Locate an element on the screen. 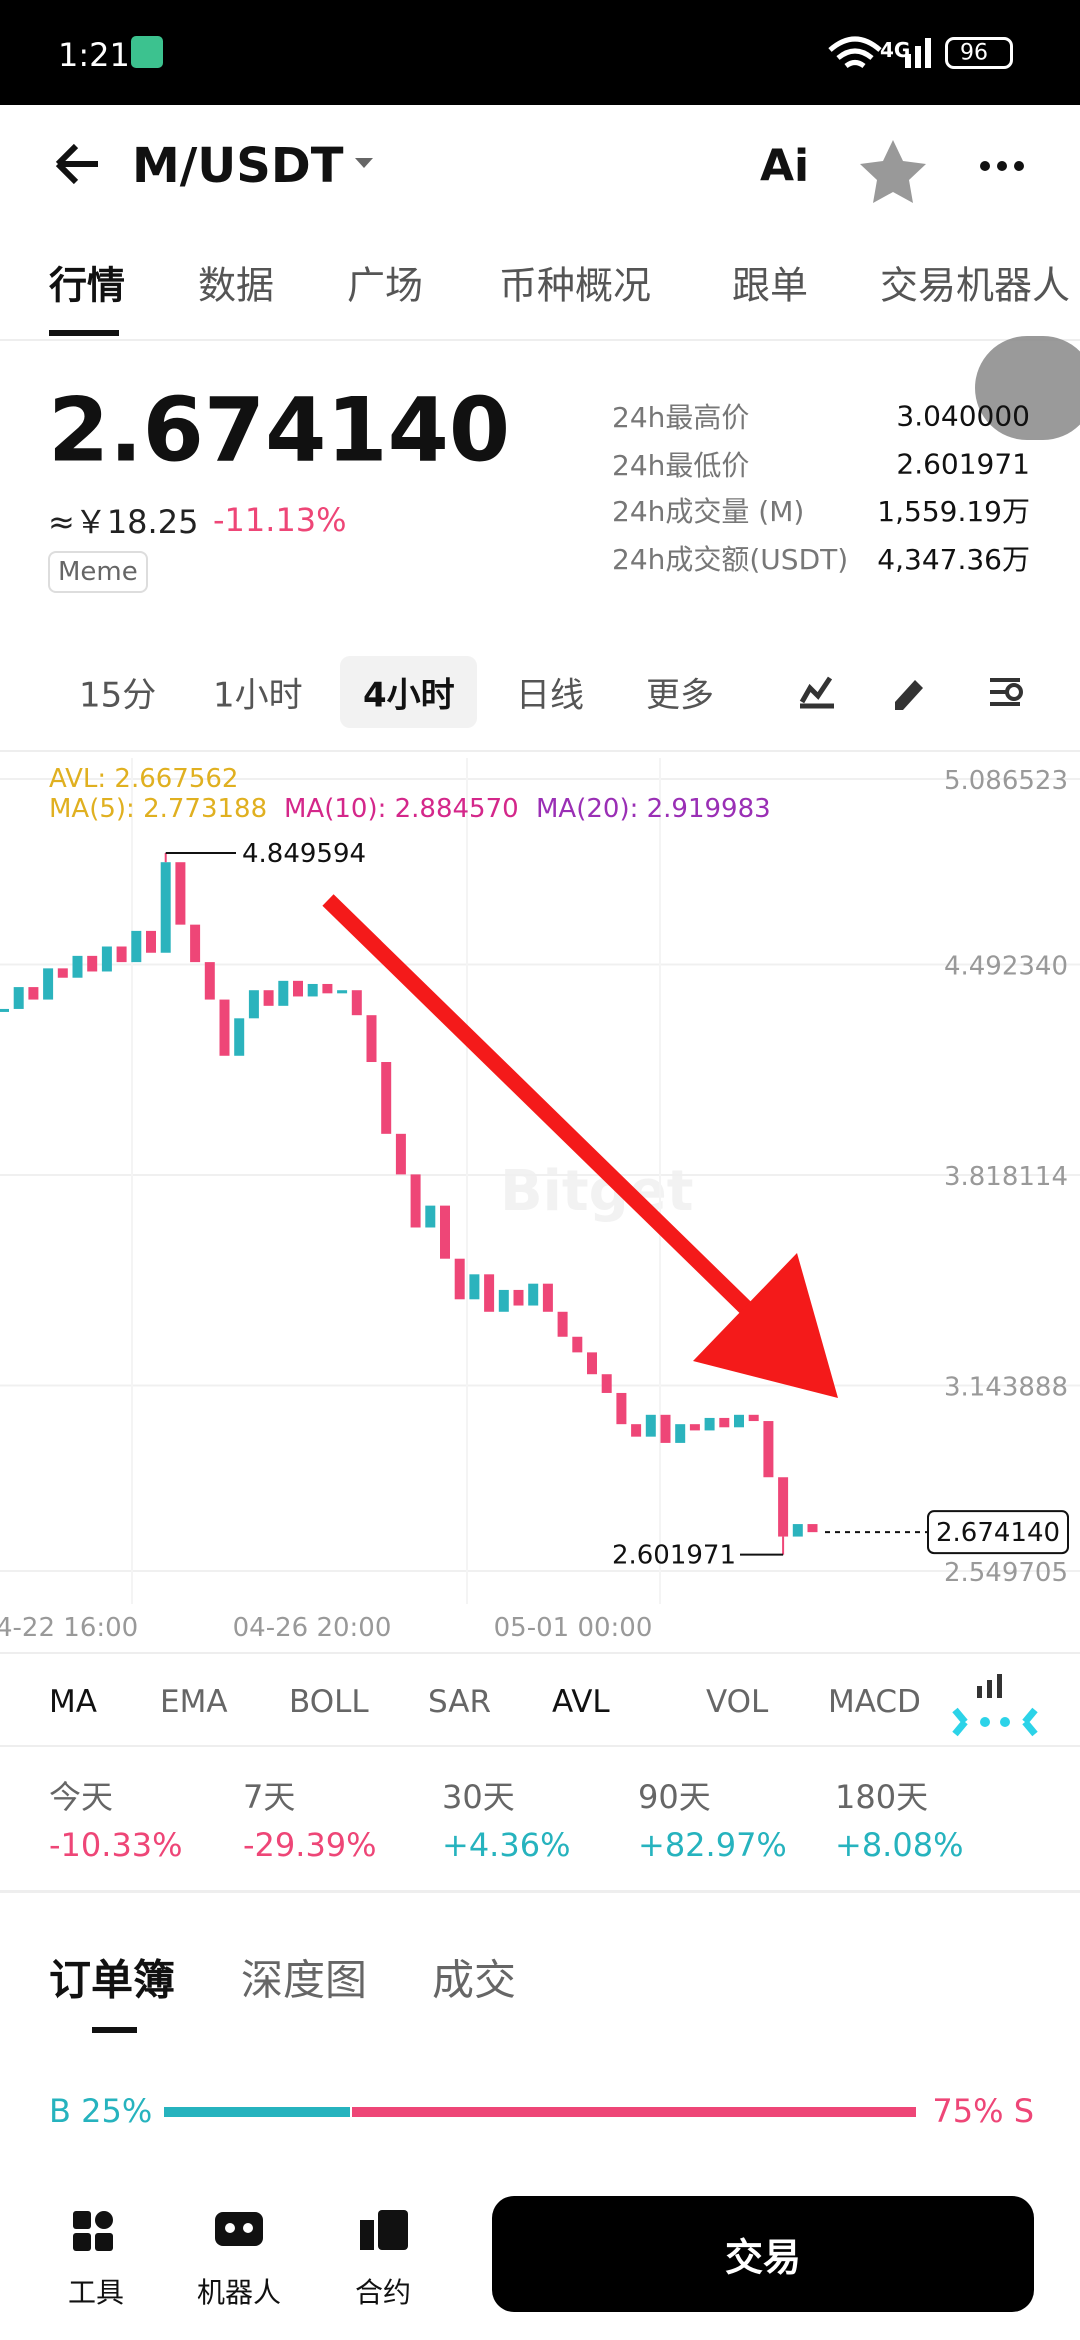 The width and height of the screenshot is (1080, 2340). orderbook-tab: 订单簿 is located at coordinates (112, 1980).